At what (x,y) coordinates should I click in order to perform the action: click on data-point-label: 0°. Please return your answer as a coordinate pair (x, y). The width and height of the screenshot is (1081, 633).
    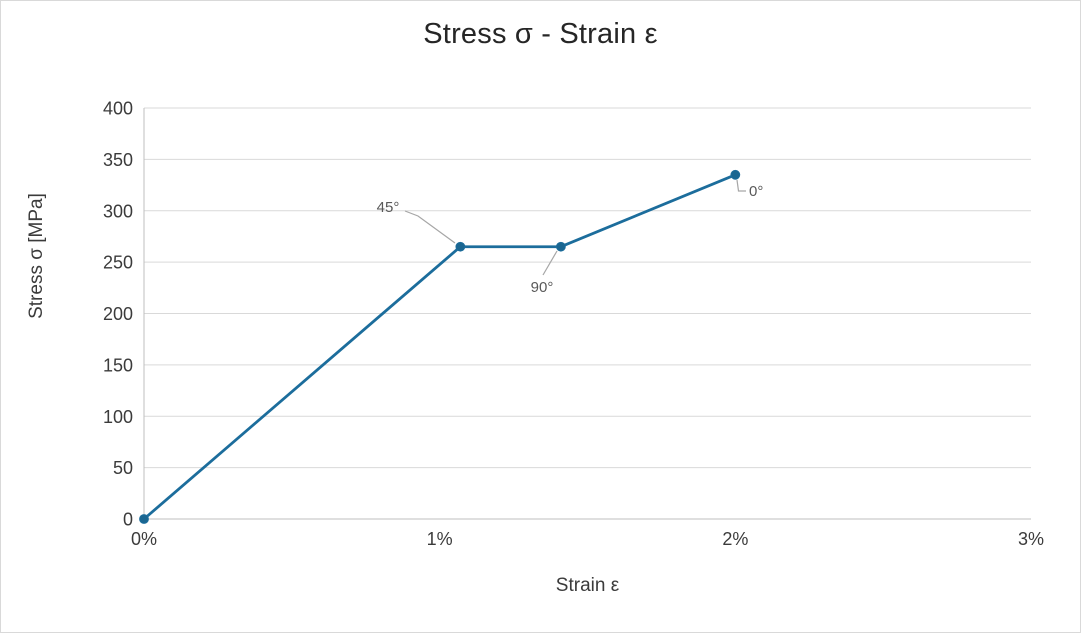
    Looking at the image, I should click on (756, 191).